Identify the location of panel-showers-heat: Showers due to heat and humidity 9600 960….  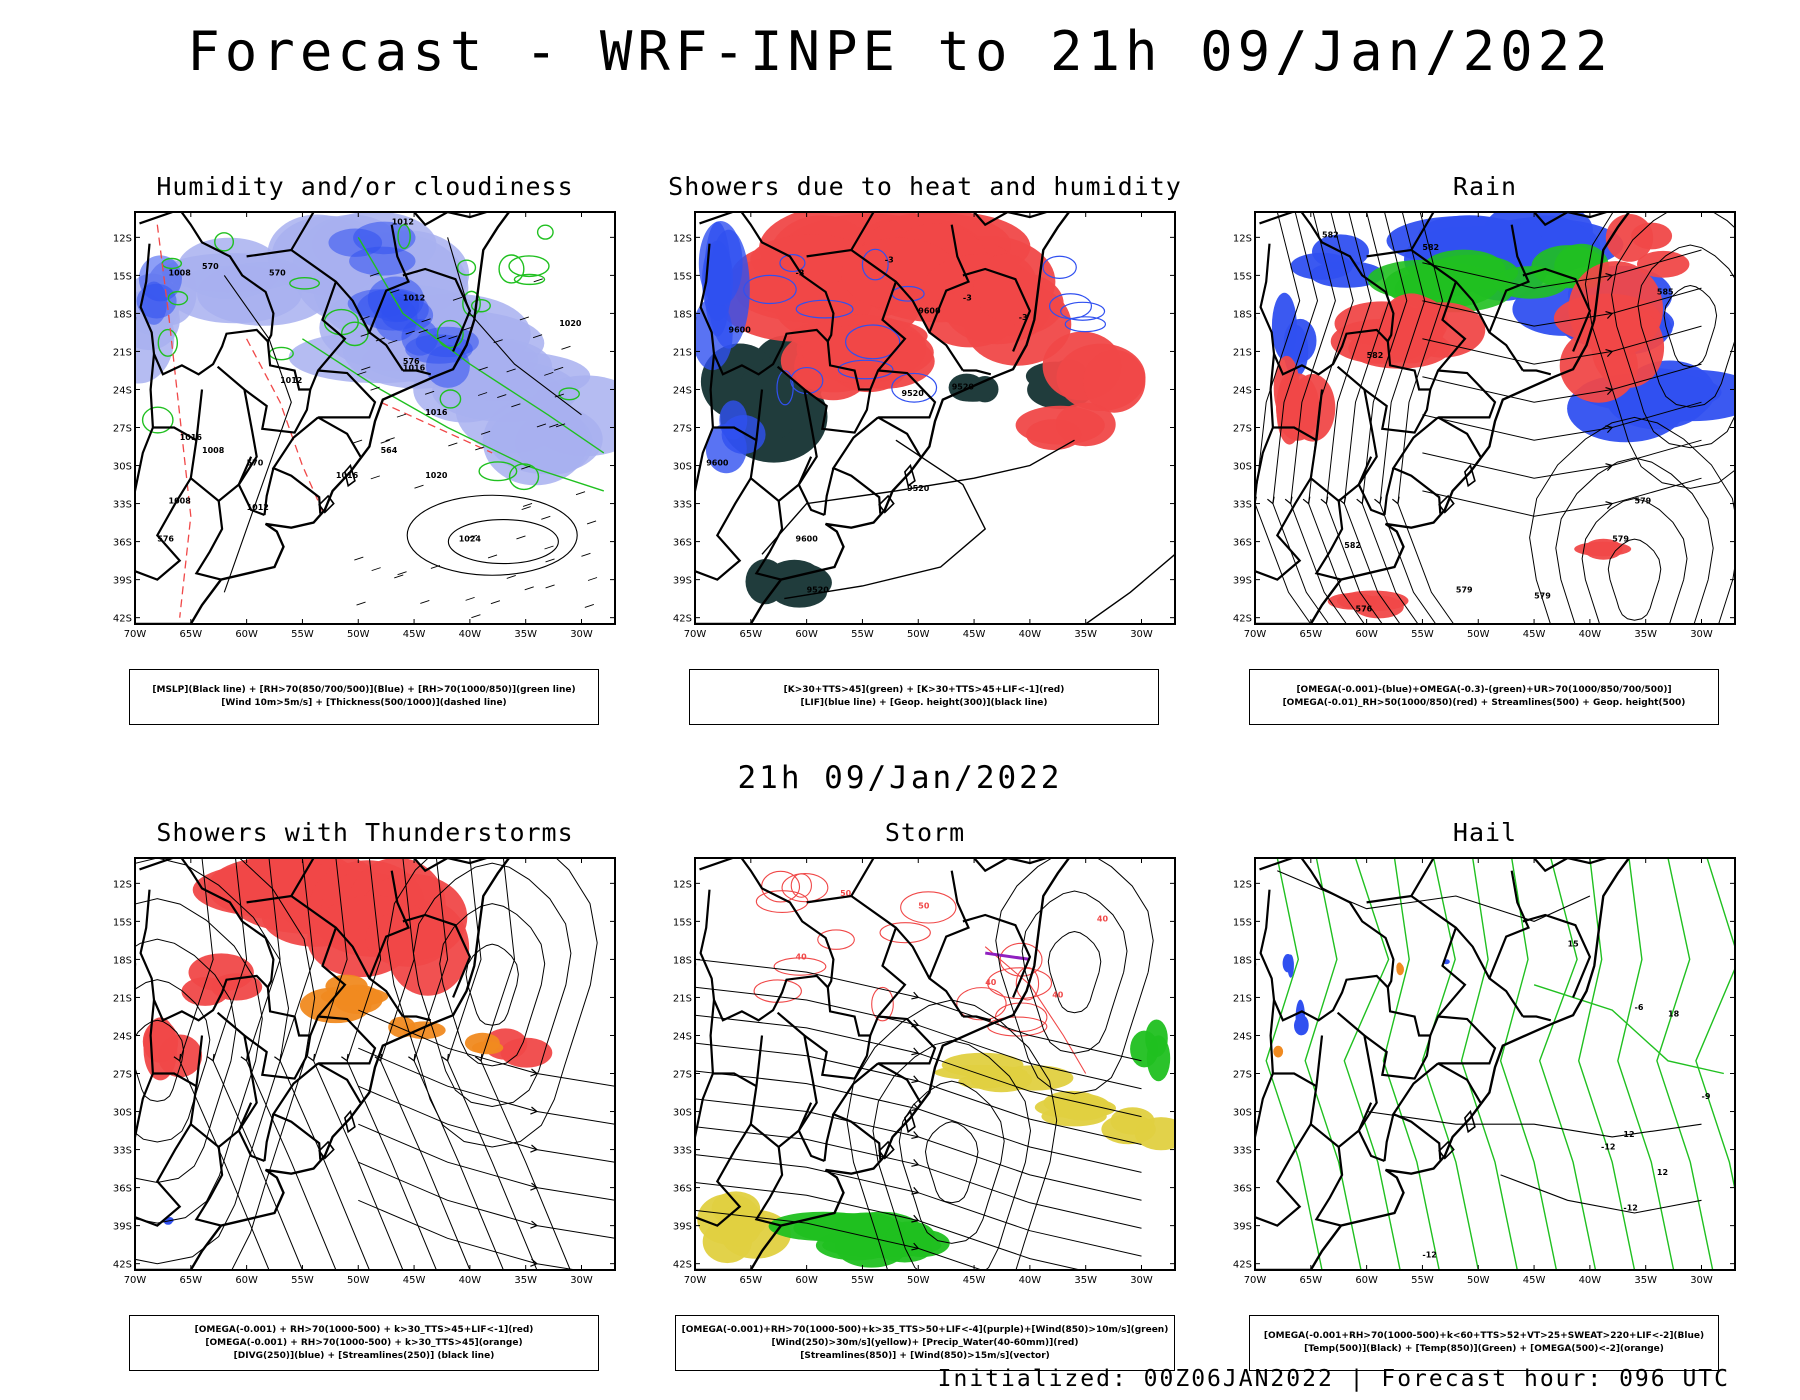
(925, 459).